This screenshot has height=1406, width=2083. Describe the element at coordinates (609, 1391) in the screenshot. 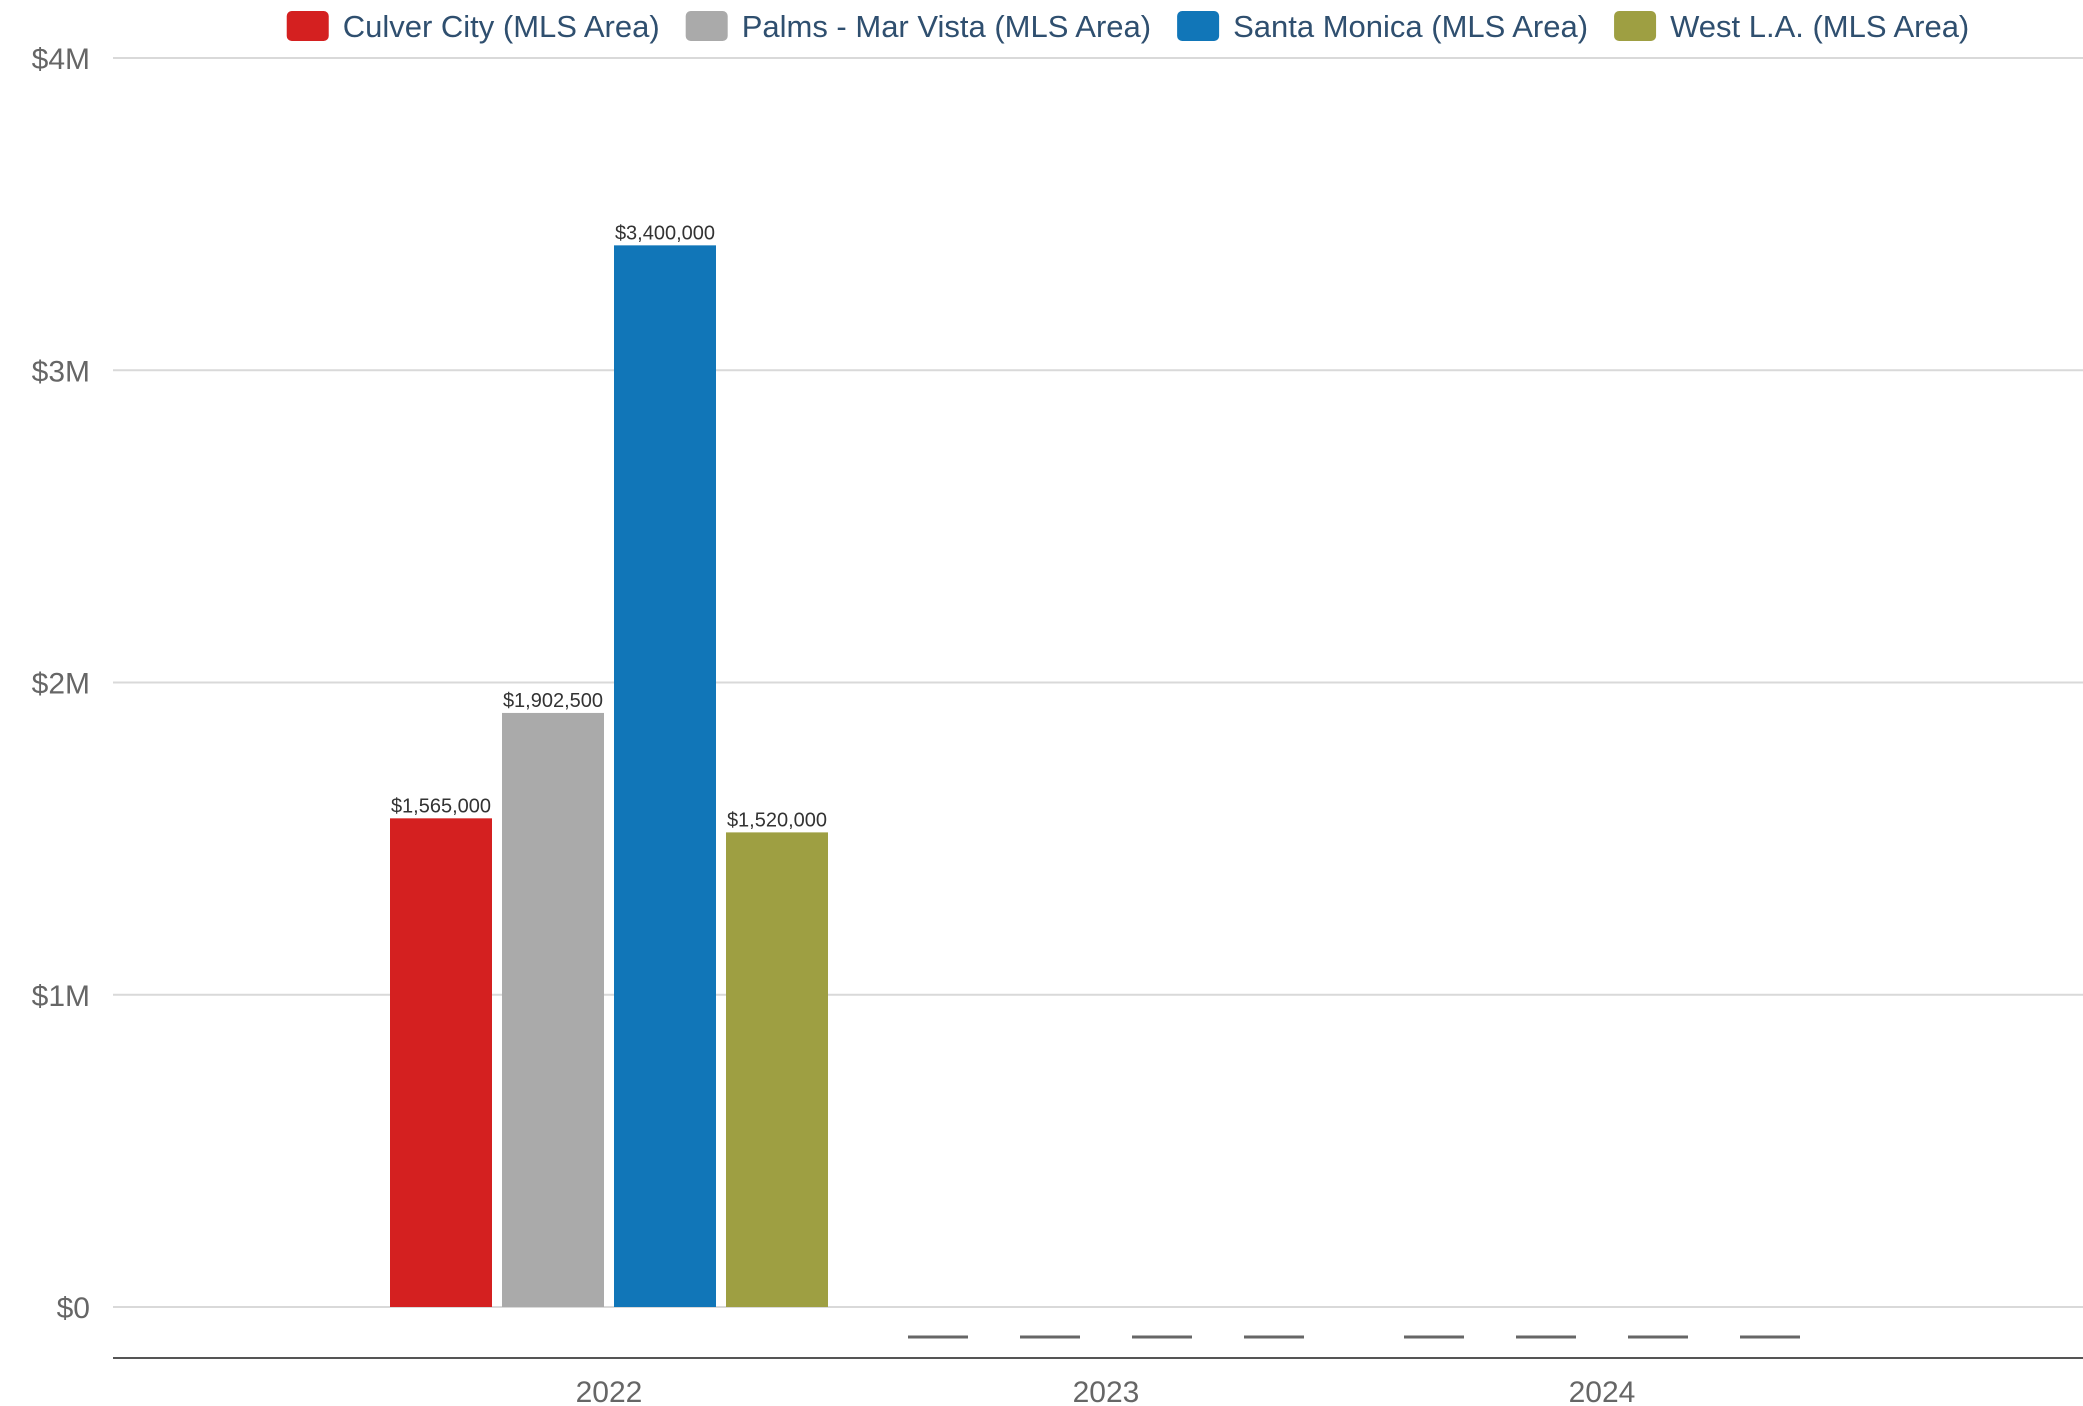

I see `x-tick-label: 2022` at that location.